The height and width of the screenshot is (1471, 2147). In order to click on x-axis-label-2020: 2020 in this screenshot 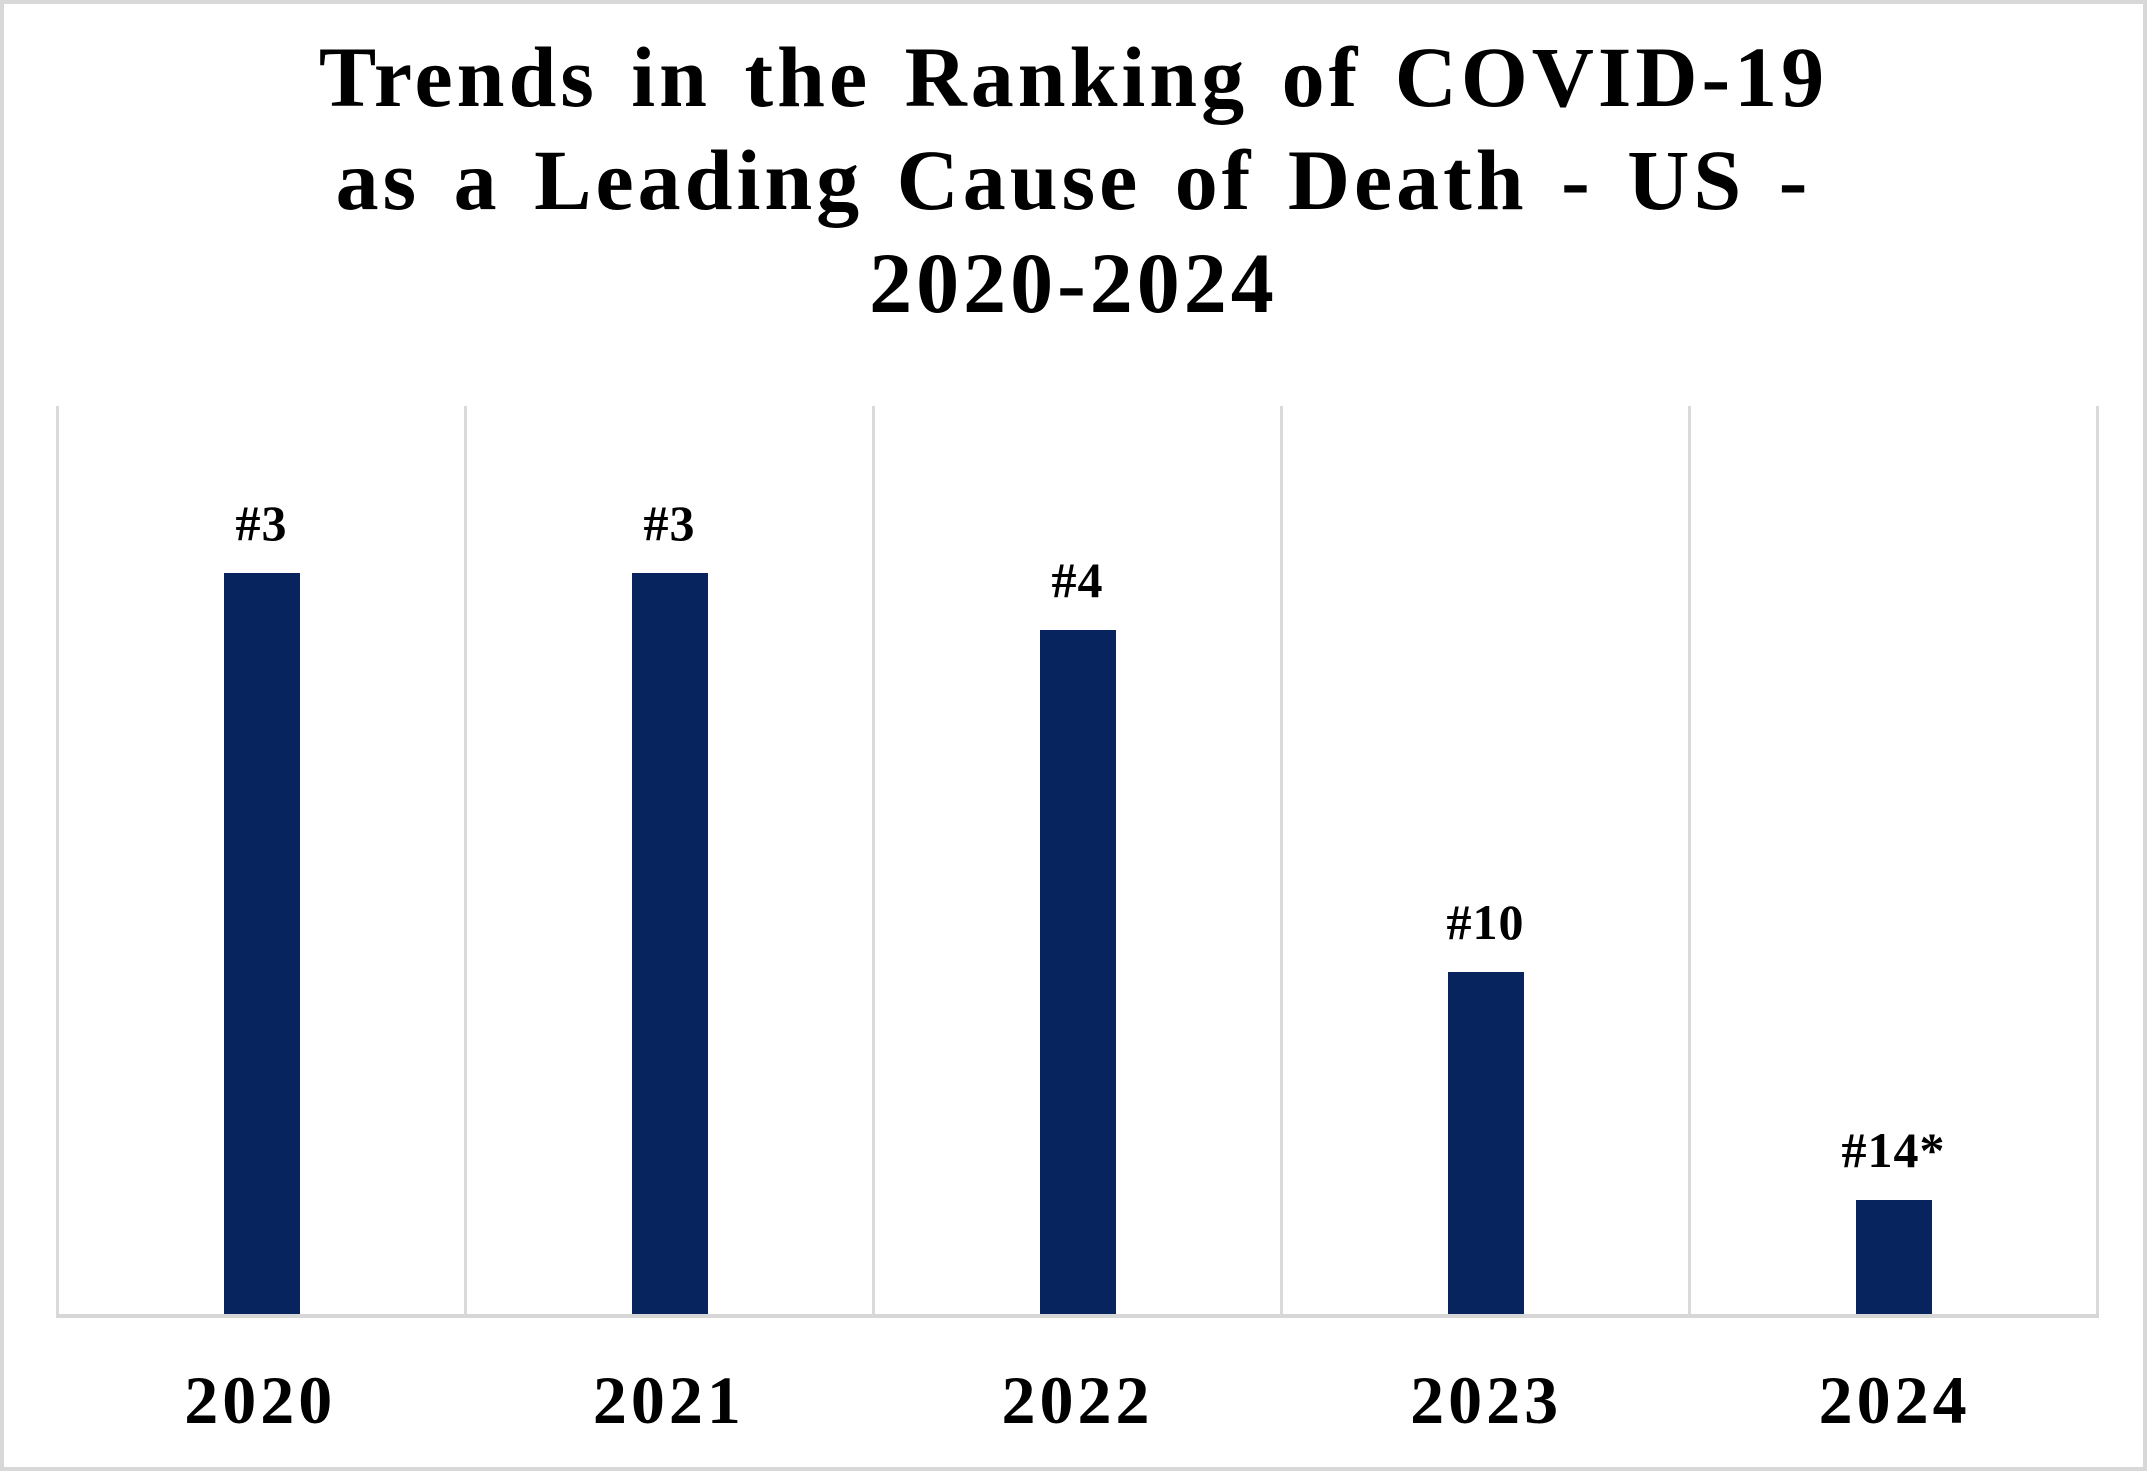, I will do `click(260, 1400)`.